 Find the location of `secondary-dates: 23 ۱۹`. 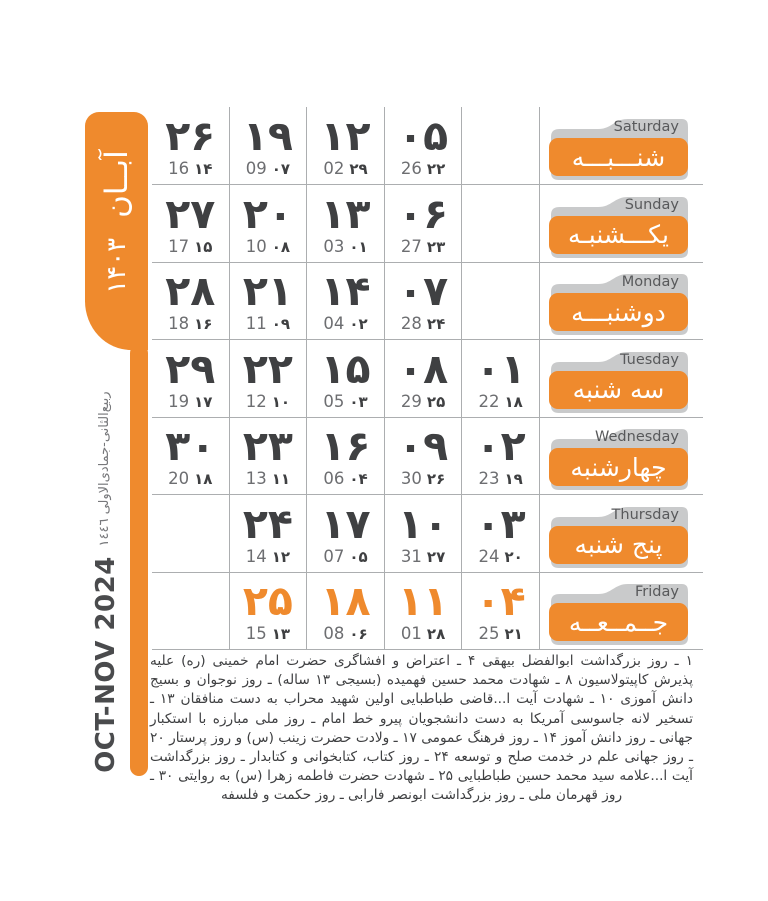

secondary-dates: 23 ۱۹ is located at coordinates (501, 478).